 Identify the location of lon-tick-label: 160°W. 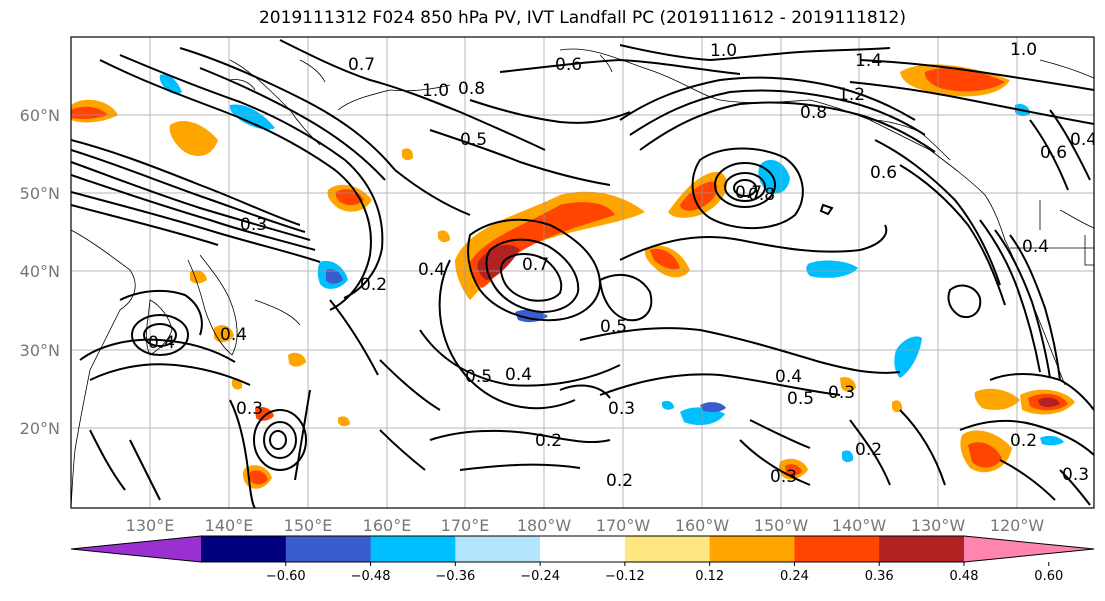
(702, 525).